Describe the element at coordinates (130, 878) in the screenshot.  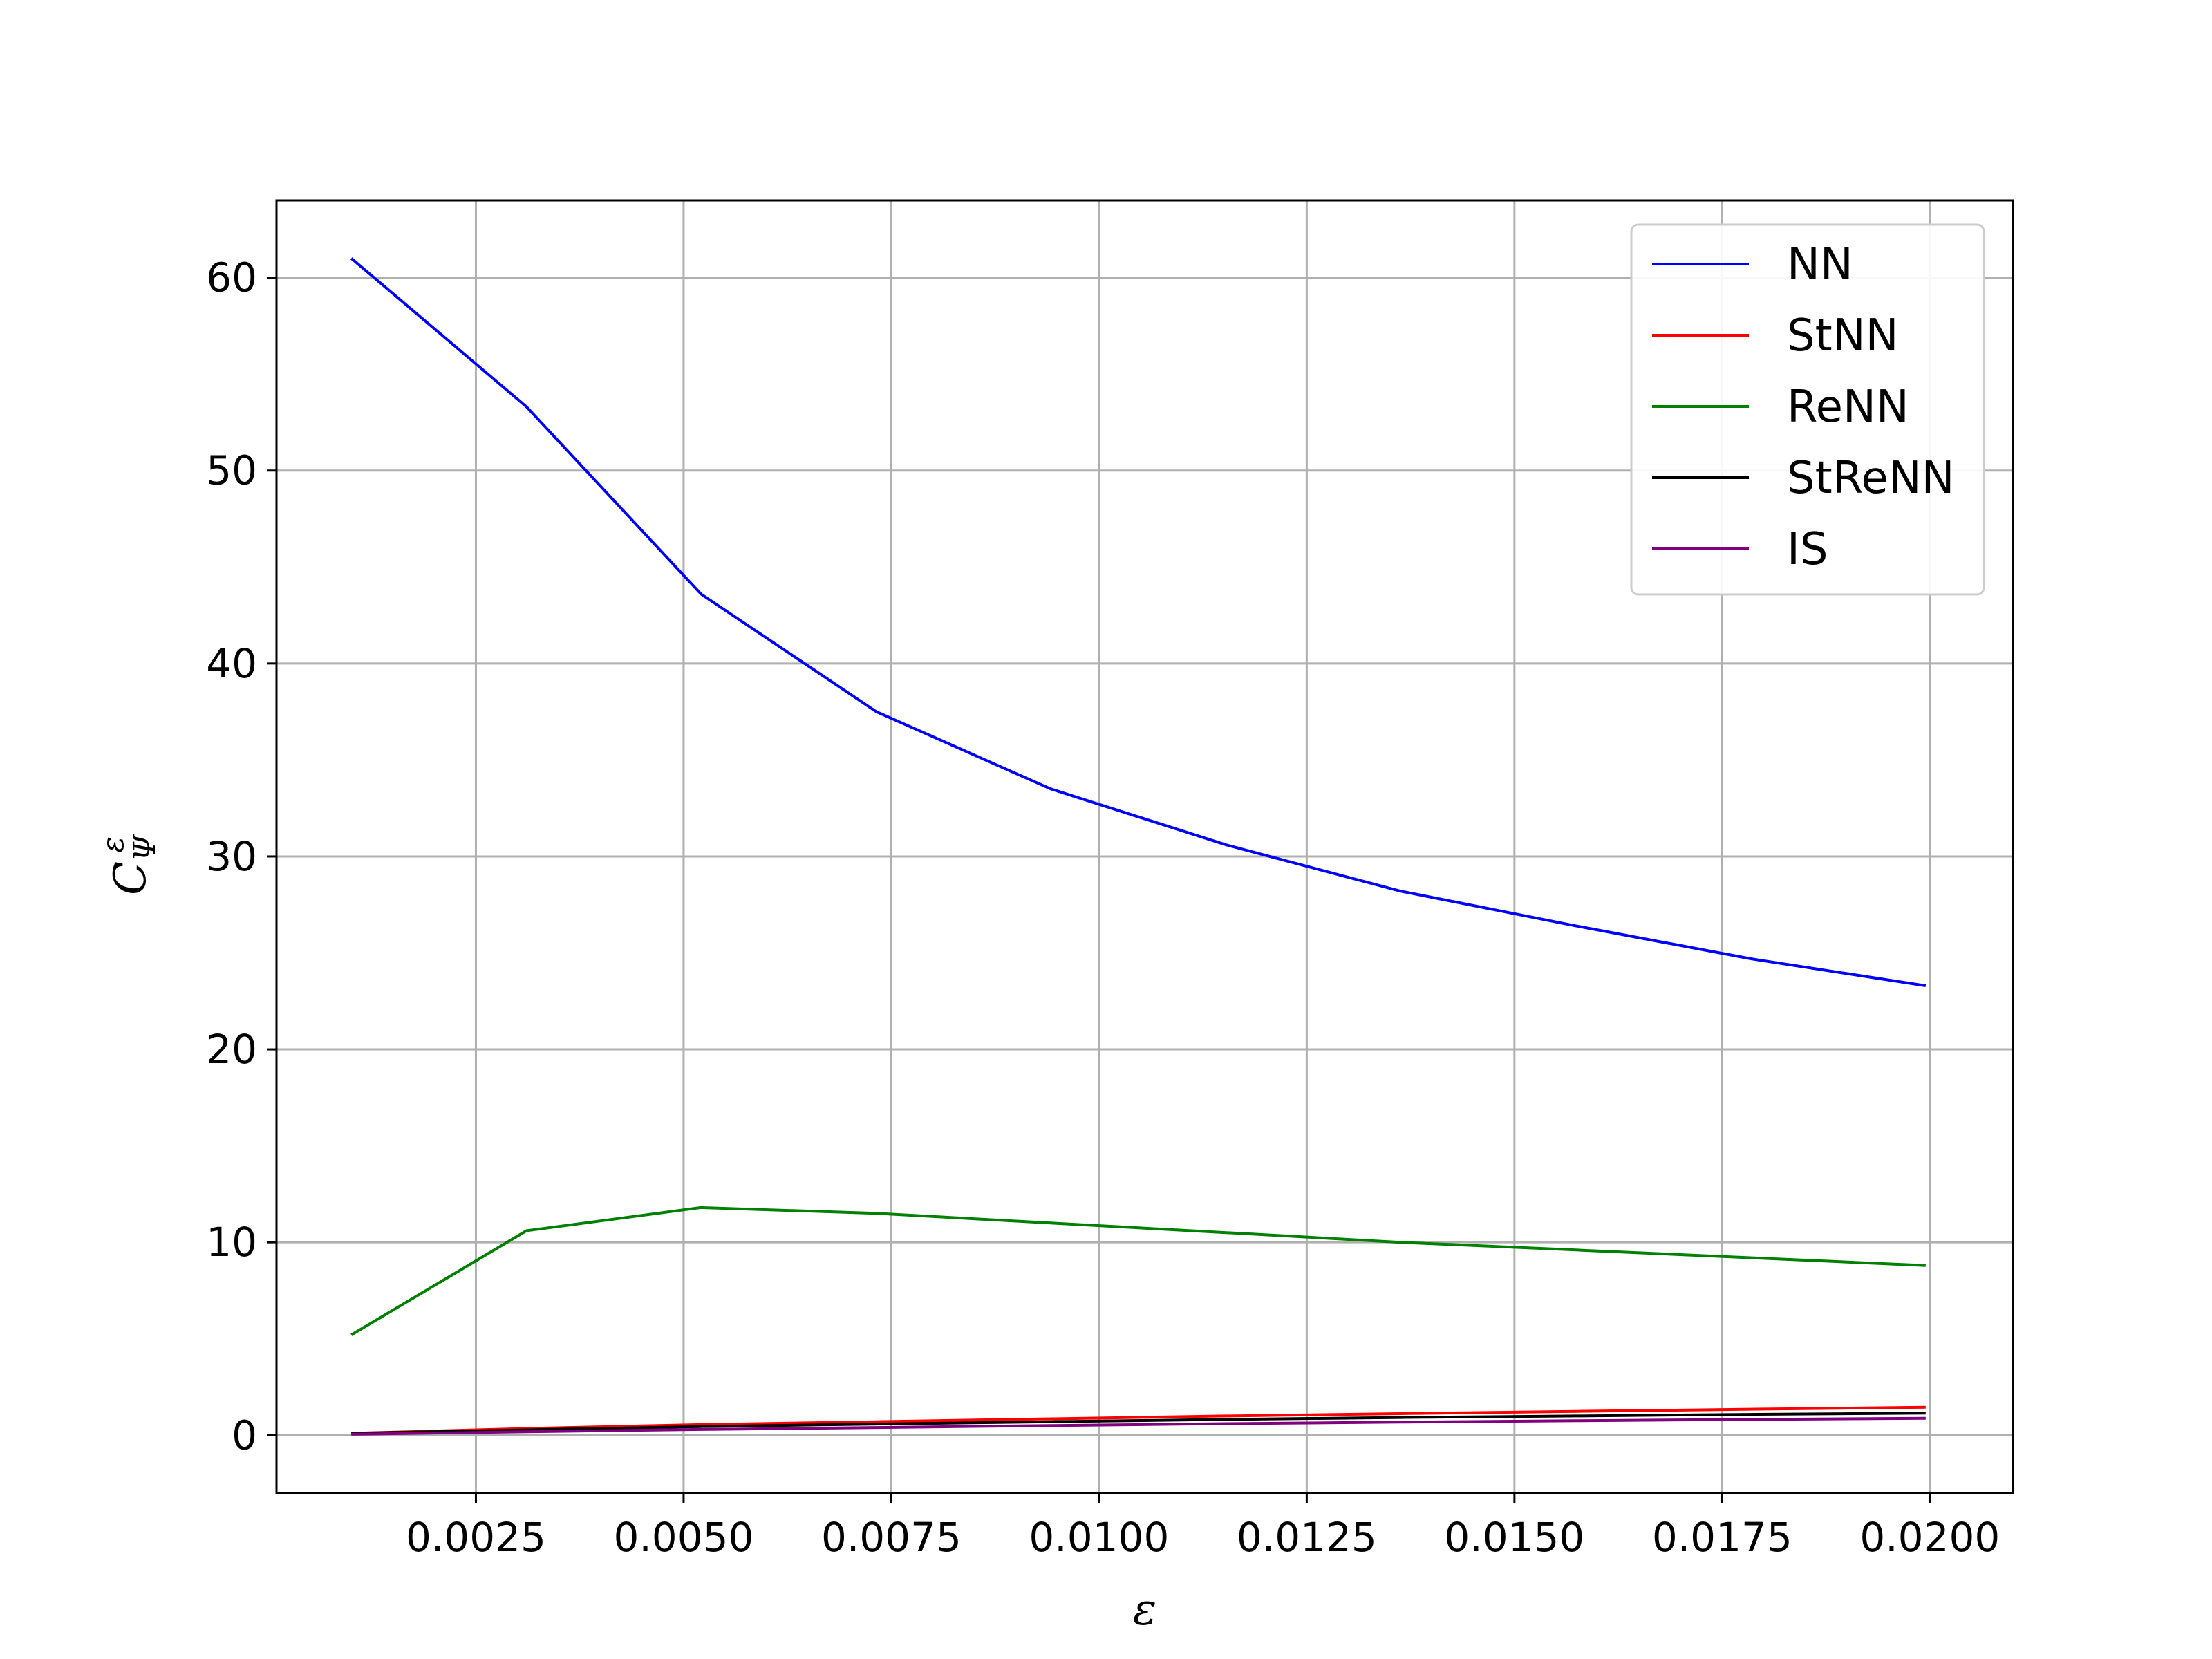
I see `y-axis-label-main: C` at that location.